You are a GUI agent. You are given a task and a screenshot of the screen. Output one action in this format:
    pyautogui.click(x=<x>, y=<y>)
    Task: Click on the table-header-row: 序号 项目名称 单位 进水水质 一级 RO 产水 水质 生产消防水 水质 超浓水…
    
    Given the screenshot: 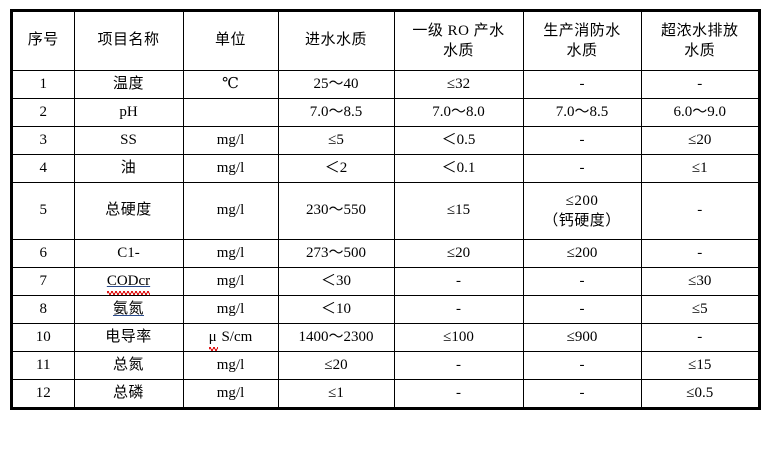 What is the action you would take?
    pyautogui.click(x=385, y=40)
    